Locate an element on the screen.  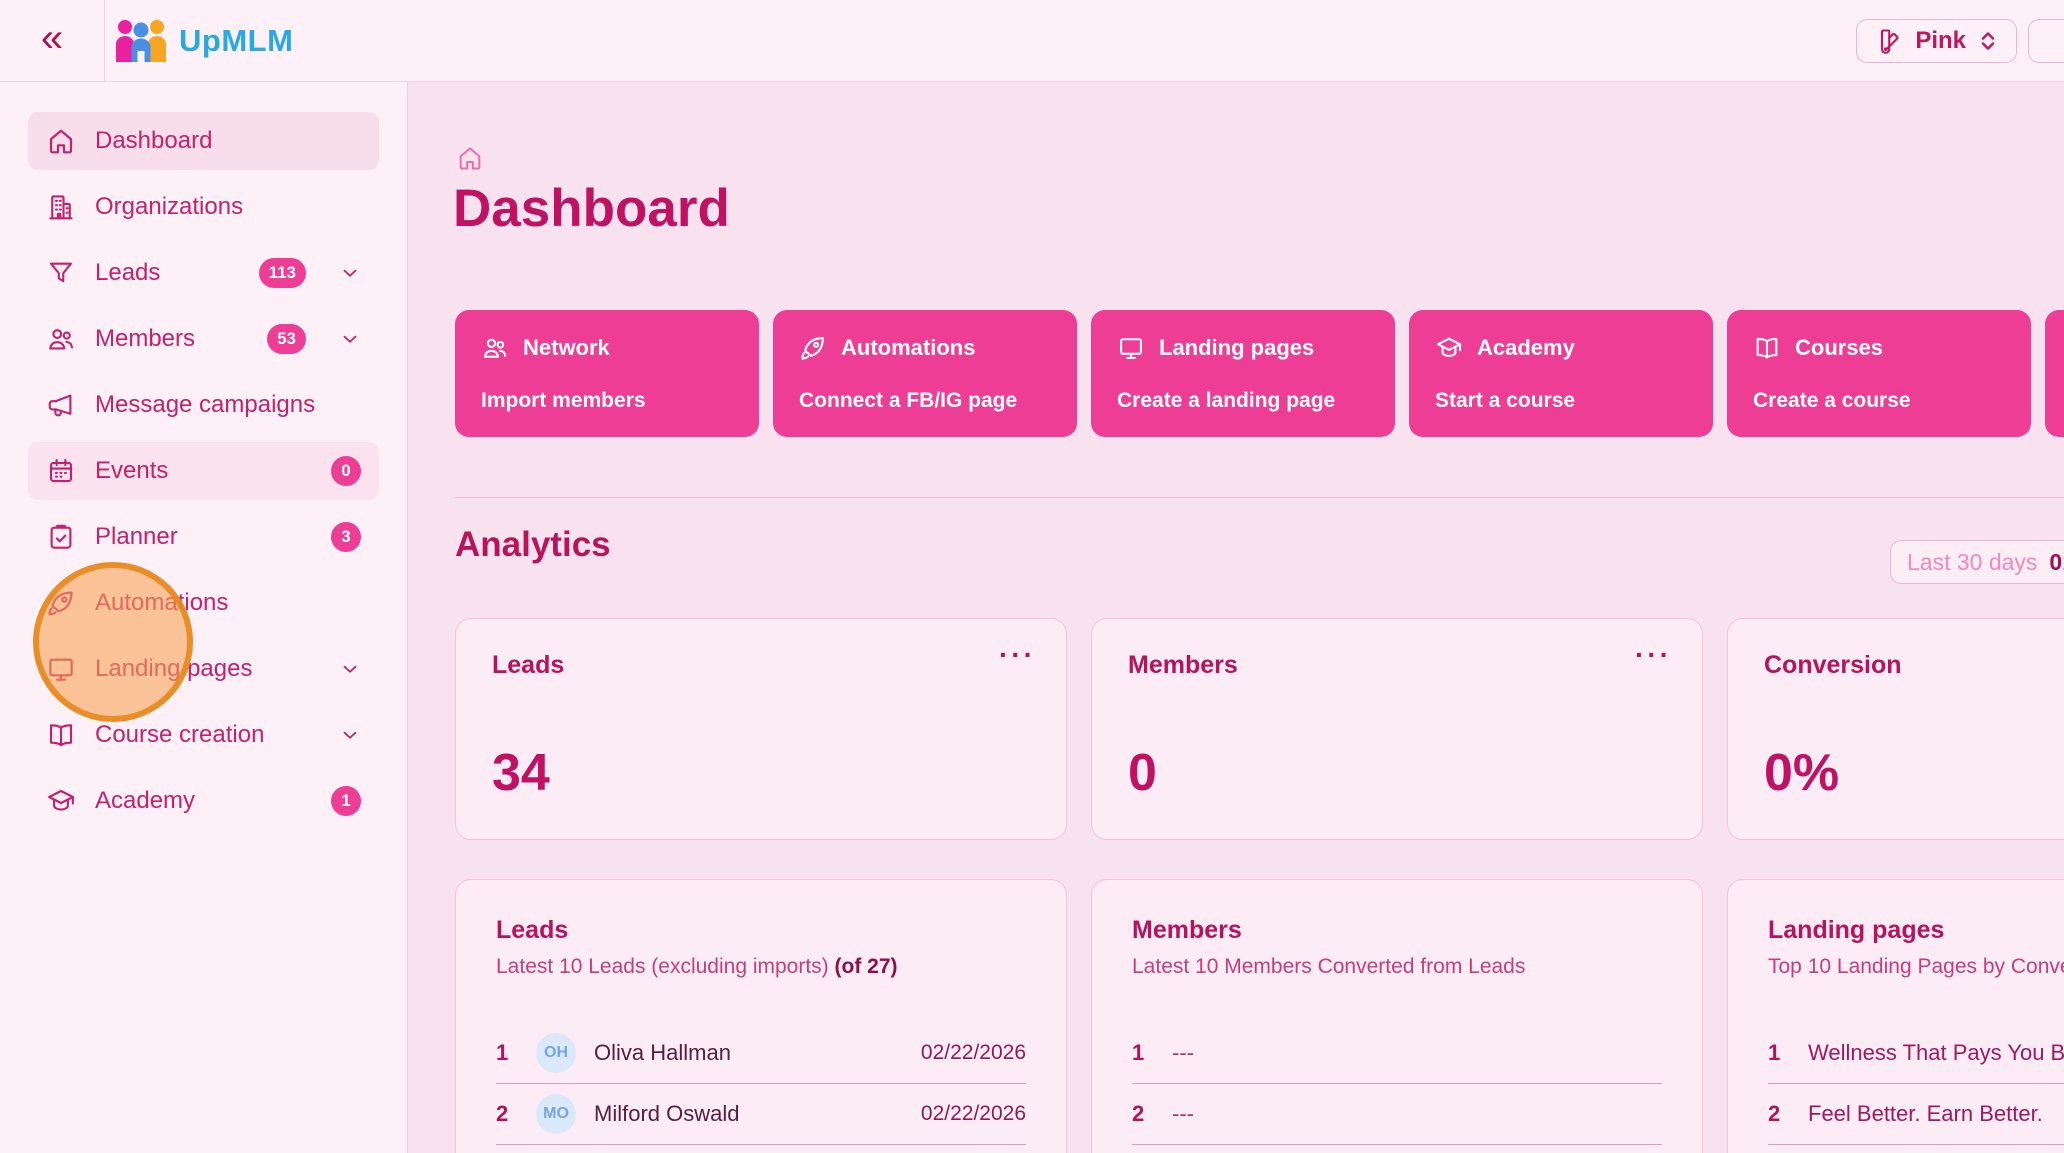
sidebar-item-label: Landing pages is located at coordinates (174, 668).